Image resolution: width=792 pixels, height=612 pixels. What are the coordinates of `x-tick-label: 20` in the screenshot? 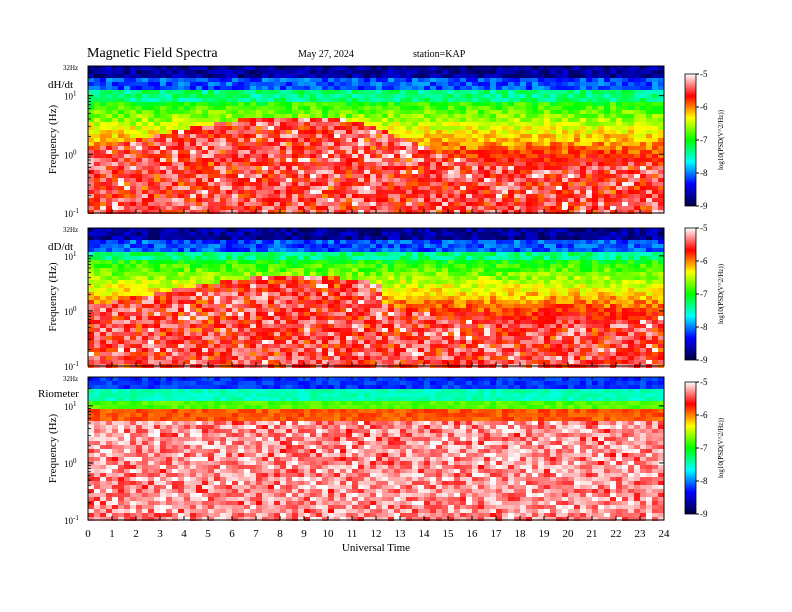 It's located at (569, 534).